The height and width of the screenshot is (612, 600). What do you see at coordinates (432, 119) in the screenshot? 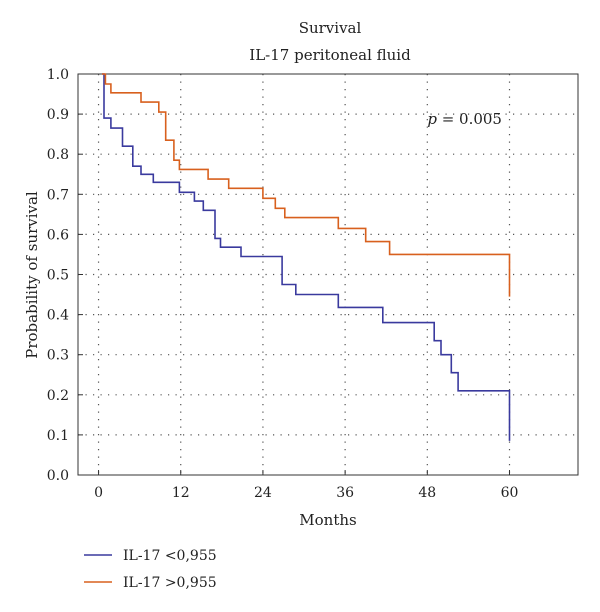
I see `p-symbol: p` at bounding box center [432, 119].